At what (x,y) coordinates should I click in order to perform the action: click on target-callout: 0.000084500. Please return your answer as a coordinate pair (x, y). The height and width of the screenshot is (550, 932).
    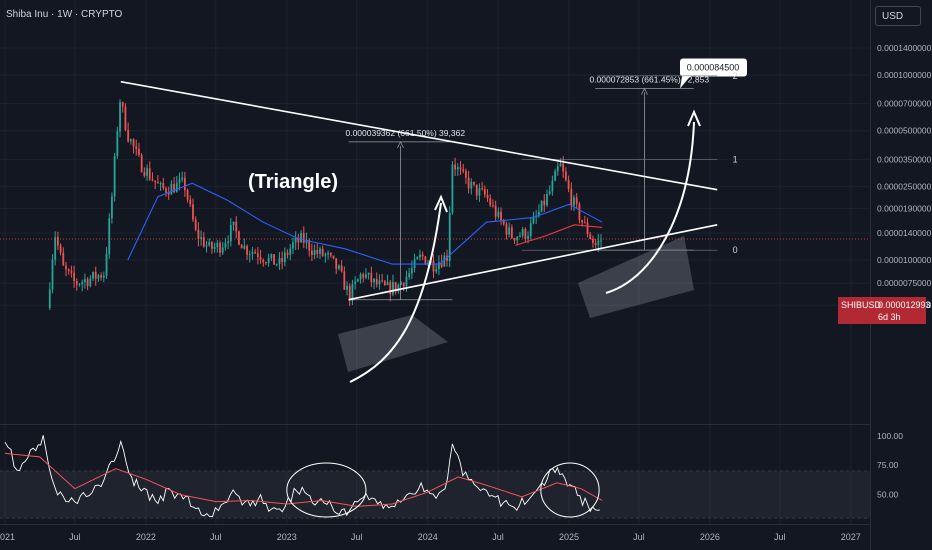
    Looking at the image, I should click on (713, 73).